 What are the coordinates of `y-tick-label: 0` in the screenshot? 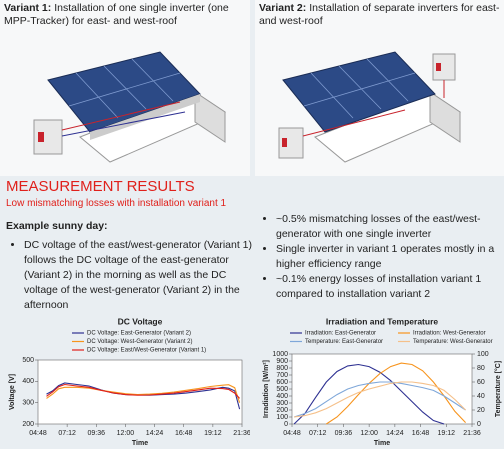 It's located at (286, 424).